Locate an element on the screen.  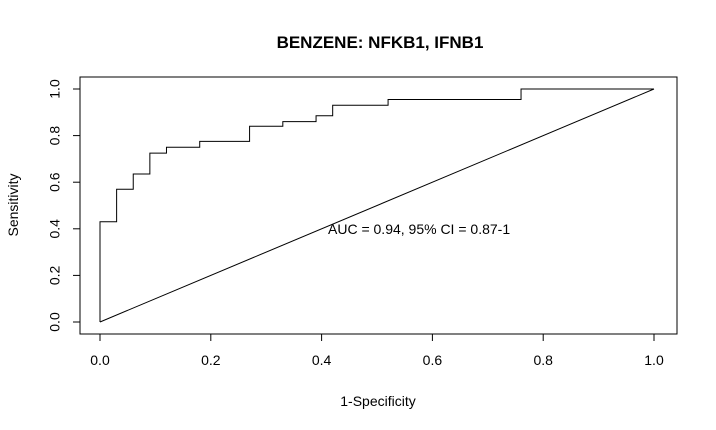
x-tick-label: 1.0 is located at coordinates (654, 360).